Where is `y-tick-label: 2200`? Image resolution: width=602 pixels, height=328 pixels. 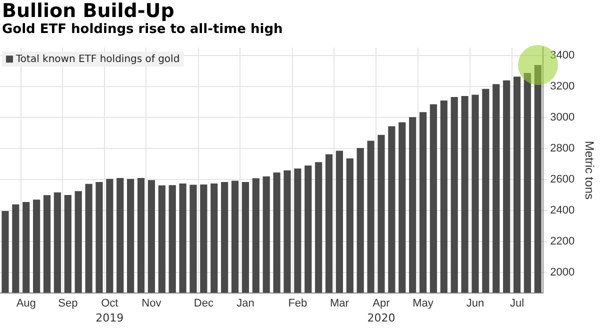
y-tick-label: 2200 is located at coordinates (562, 242).